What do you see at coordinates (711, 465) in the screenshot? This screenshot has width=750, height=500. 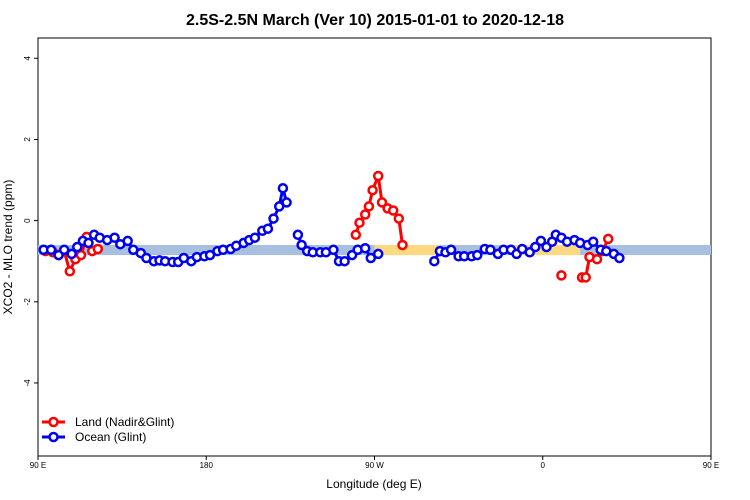 I see `x-tick-label-4: 90 E` at bounding box center [711, 465].